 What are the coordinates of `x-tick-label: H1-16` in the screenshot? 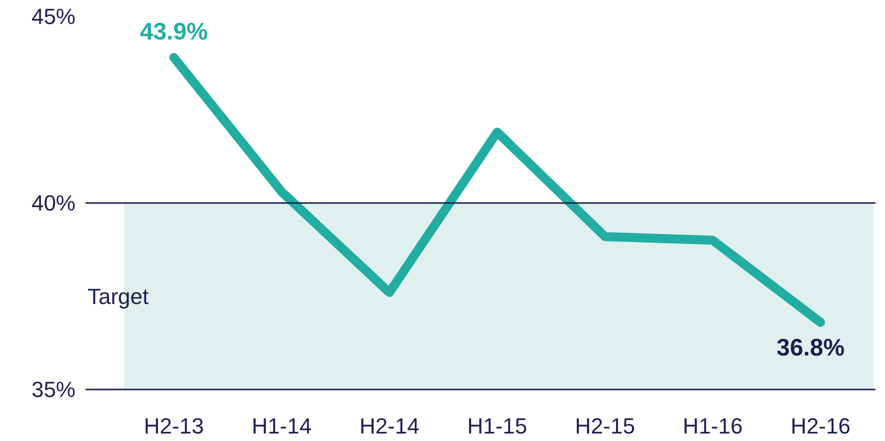 It's located at (712, 426).